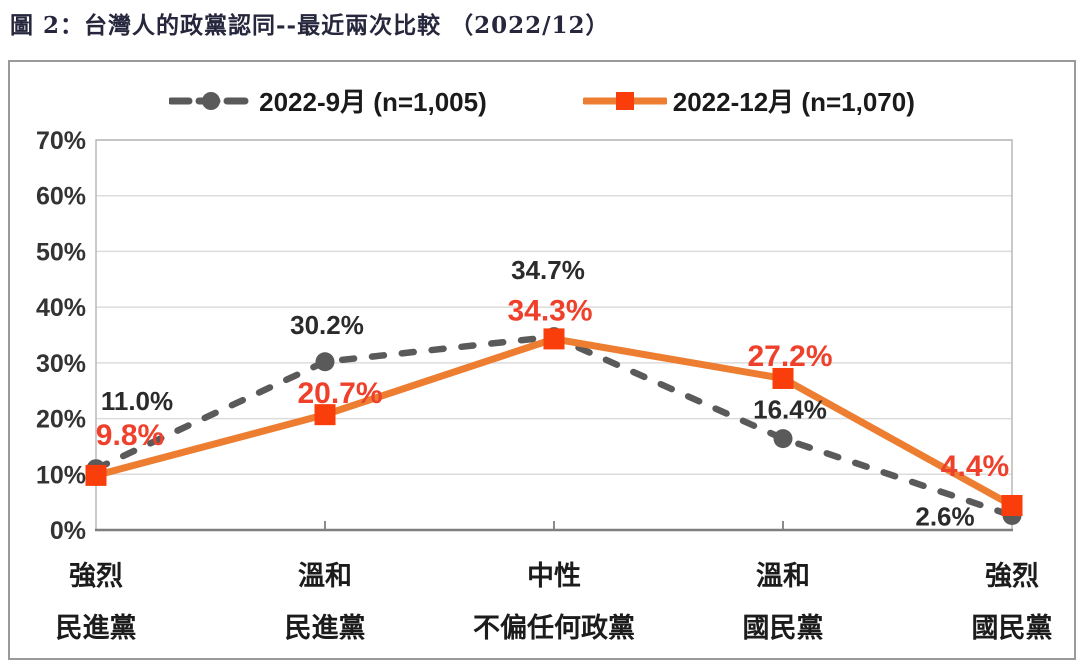 The image size is (1084, 662). Describe the element at coordinates (625, 101) in the screenshot. I see `legend-marker-2022-12-icon` at that location.